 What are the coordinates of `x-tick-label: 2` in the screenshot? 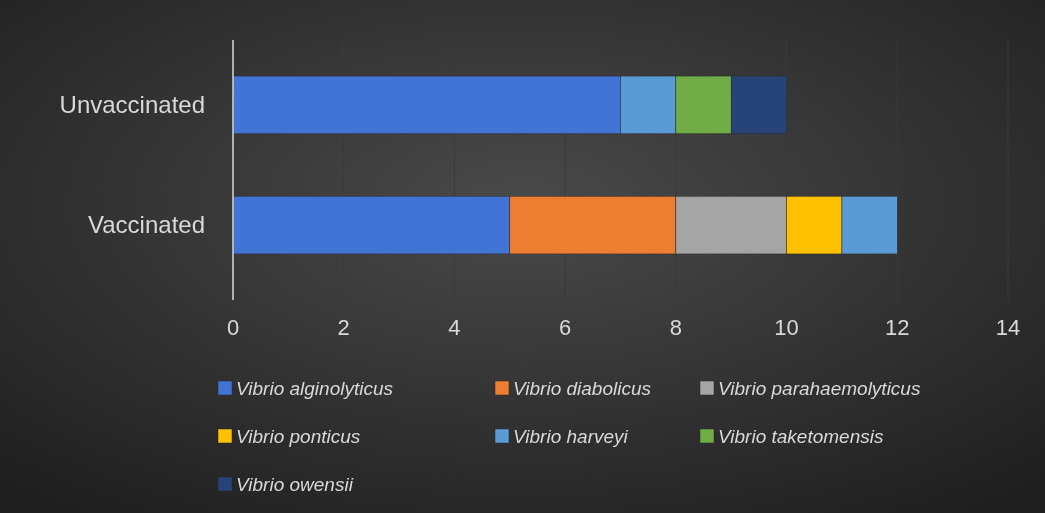 It's located at (343, 327).